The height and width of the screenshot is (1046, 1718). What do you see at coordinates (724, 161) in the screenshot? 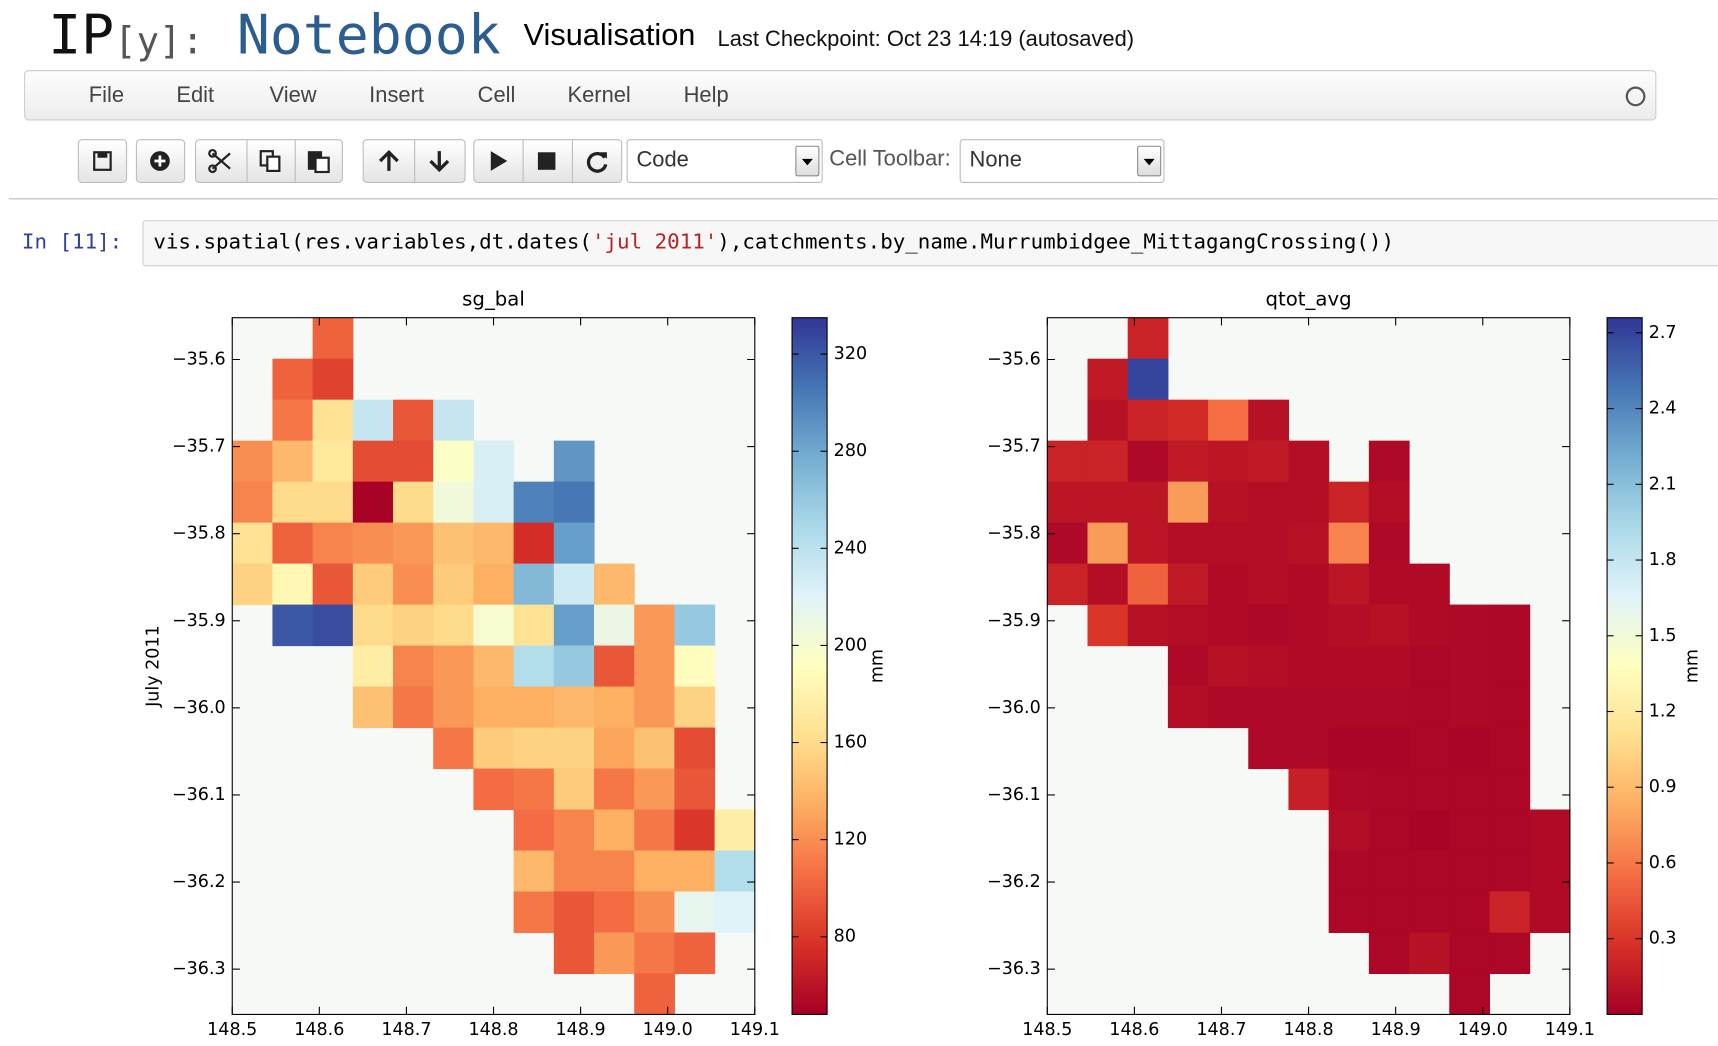
I see `cell-type-select: Code` at bounding box center [724, 161].